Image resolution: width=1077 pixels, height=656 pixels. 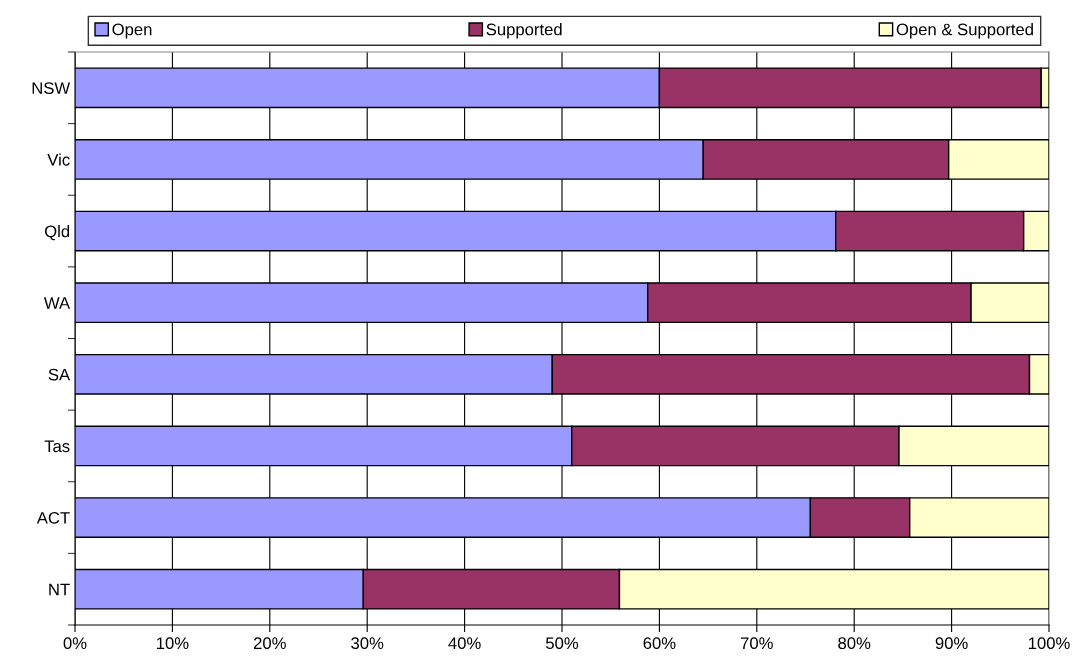 What do you see at coordinates (58, 159) in the screenshot?
I see `y-tick-label: Vic` at bounding box center [58, 159].